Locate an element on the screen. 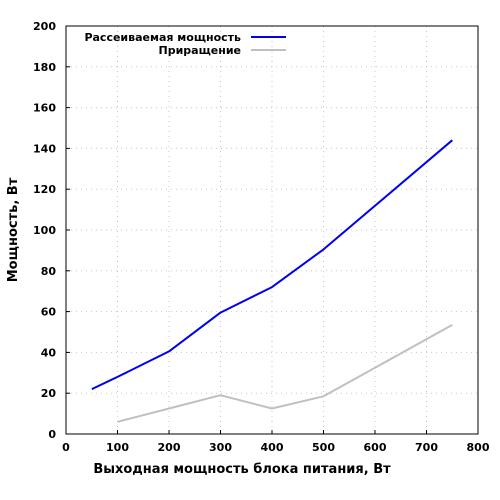 This screenshot has width=500, height=500. y-tick-label: 40 is located at coordinates (49, 352).